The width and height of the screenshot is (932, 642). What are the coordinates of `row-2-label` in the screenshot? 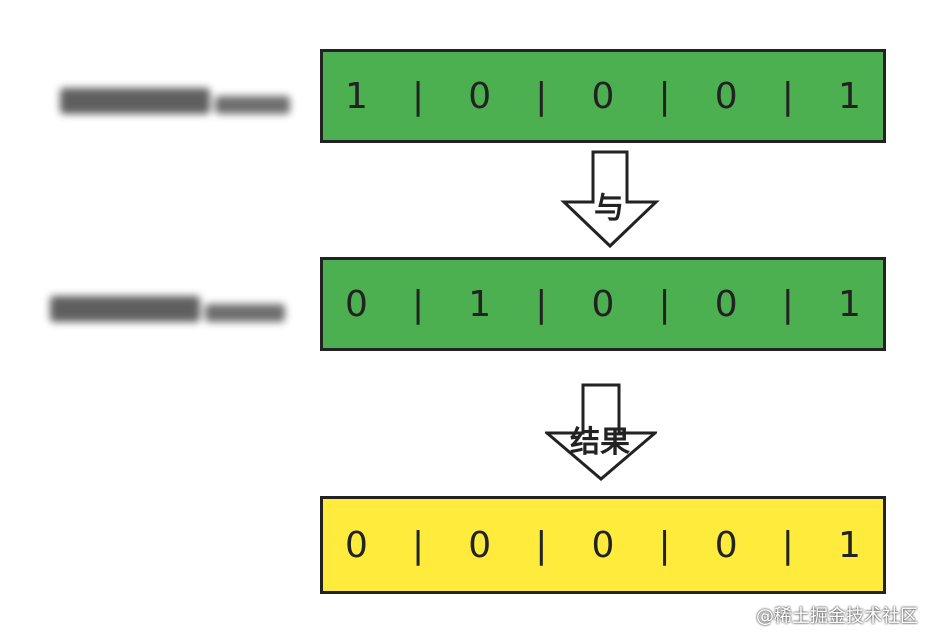 It's located at (167, 308).